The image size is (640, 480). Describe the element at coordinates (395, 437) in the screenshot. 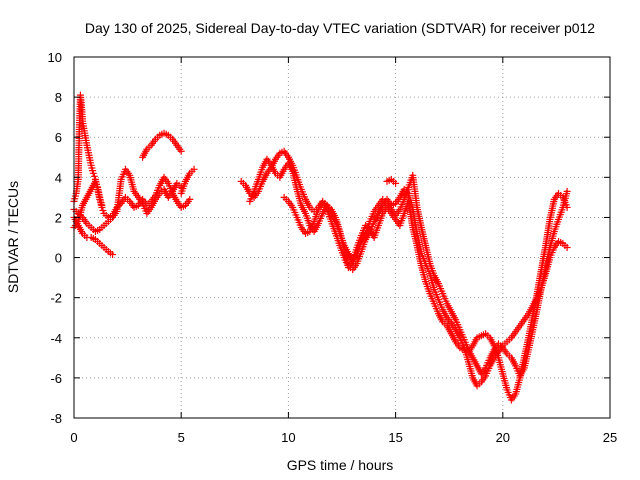

I see `x-tick-label: 15` at that location.